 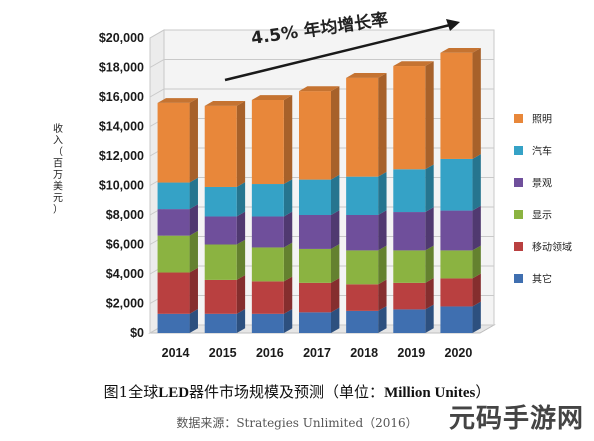 I want to click on legend-label: 其它, so click(x=542, y=279).